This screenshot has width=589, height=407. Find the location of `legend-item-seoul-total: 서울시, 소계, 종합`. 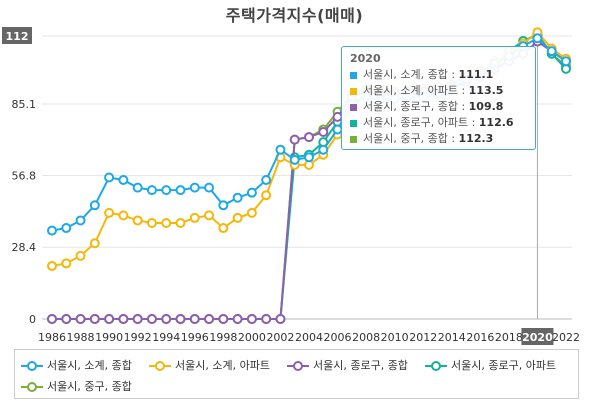

legend-item-seoul-total: 서울시, 소계, 종합 is located at coordinates (76, 365).